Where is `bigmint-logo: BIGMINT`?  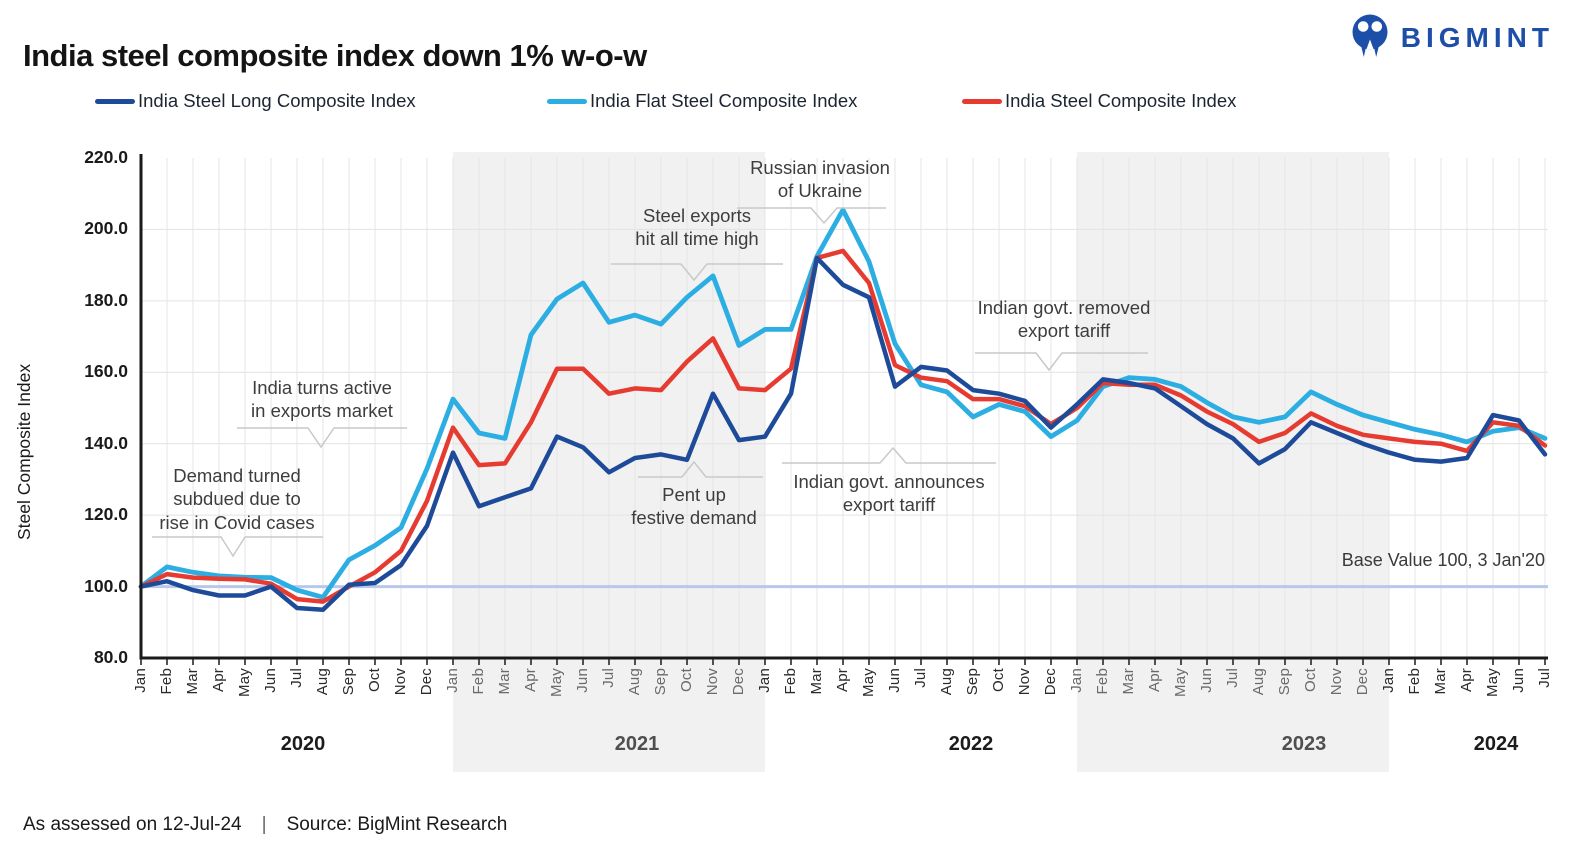
bigmint-logo: BIGMINT is located at coordinates (1450, 38).